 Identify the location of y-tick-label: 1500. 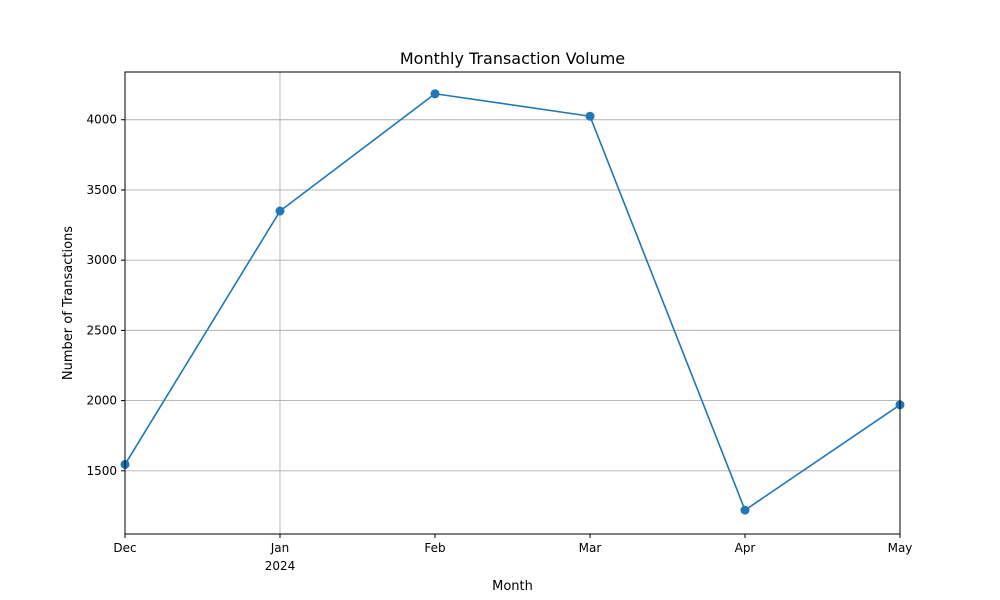
(101, 471).